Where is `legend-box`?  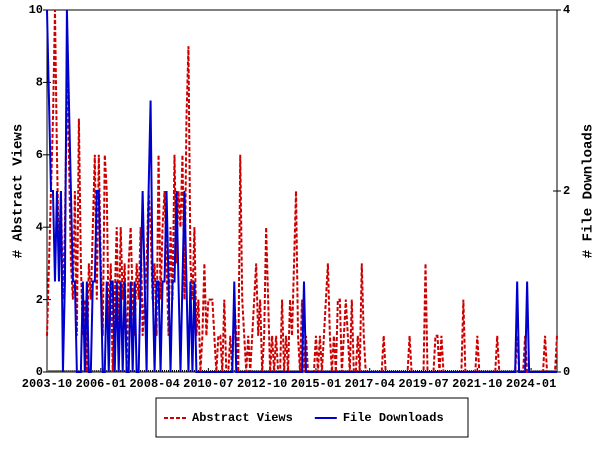 legend-box is located at coordinates (312, 417).